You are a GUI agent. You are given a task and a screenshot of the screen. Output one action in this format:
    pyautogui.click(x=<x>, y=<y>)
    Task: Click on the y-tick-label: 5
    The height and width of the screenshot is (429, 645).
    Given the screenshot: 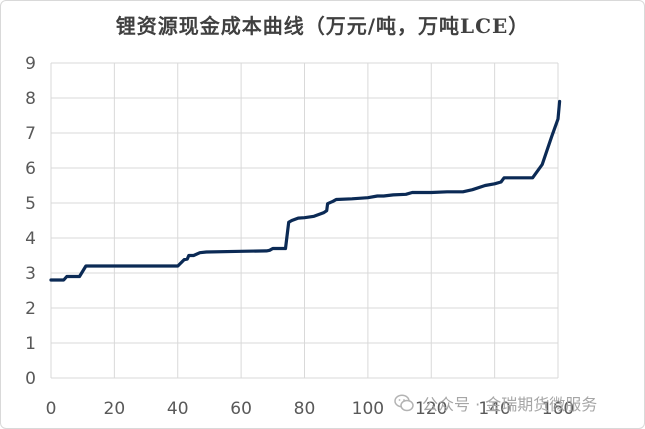 What is the action you would take?
    pyautogui.click(x=30, y=204)
    